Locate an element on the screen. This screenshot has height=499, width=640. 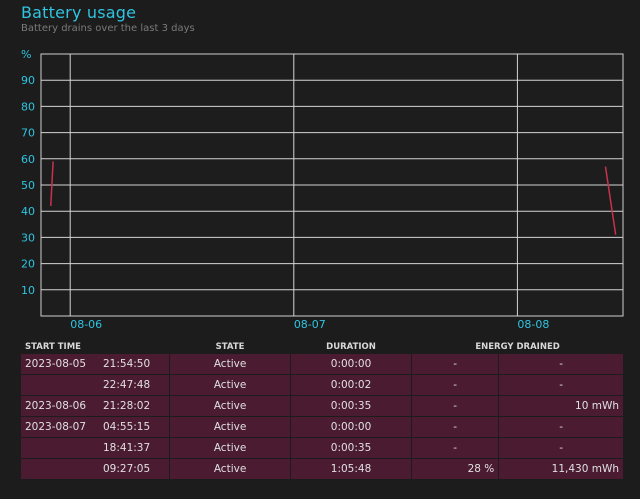
y-tick-label: 20 is located at coordinates (28, 264).